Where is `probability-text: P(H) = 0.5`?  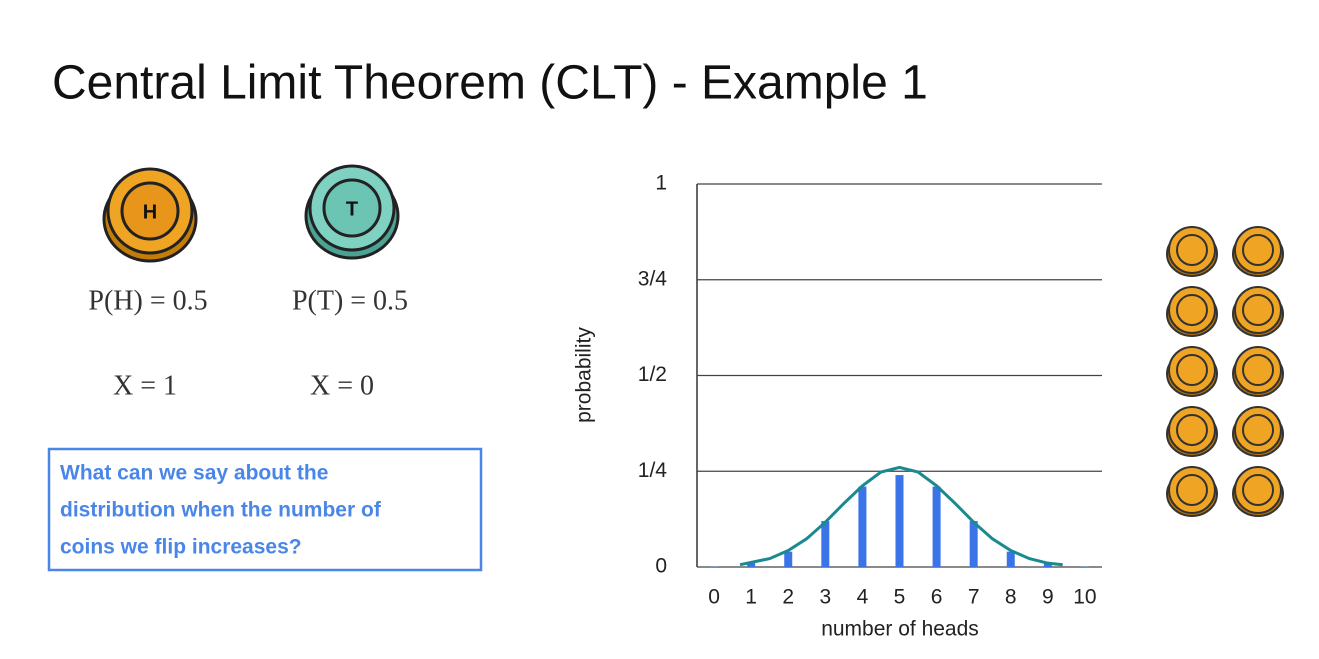
probability-text: P(H) = 0.5 is located at coordinates (147, 300).